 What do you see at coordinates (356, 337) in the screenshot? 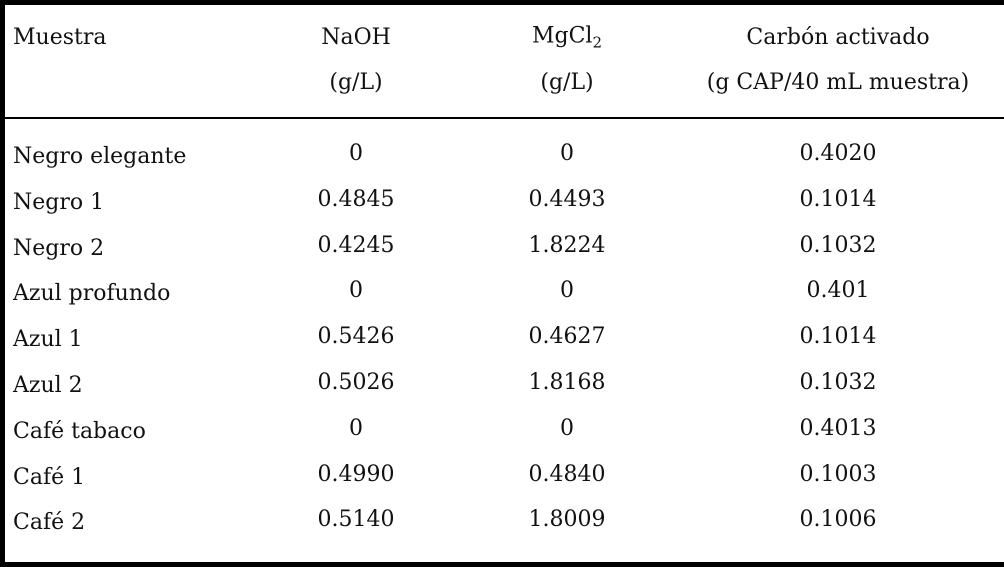
I see `table-cell: 0.5426` at bounding box center [356, 337].